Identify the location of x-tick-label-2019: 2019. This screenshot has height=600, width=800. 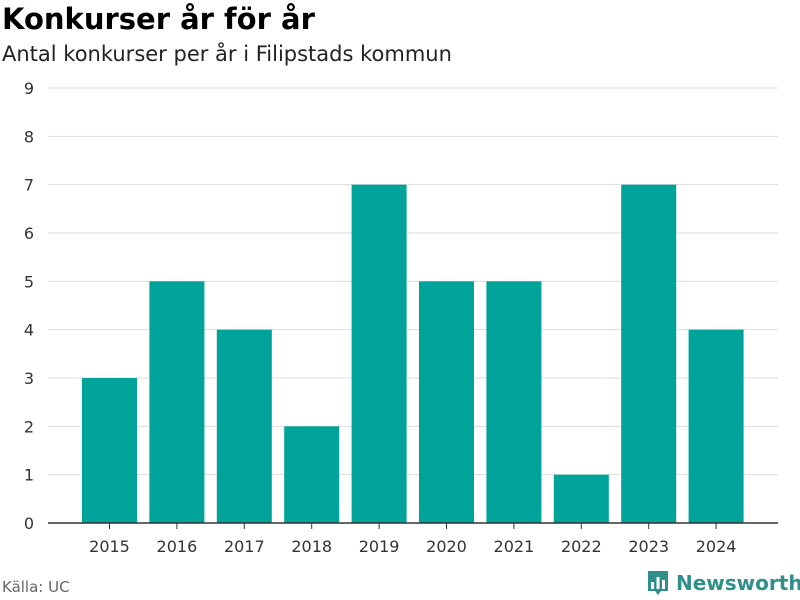
(379, 546).